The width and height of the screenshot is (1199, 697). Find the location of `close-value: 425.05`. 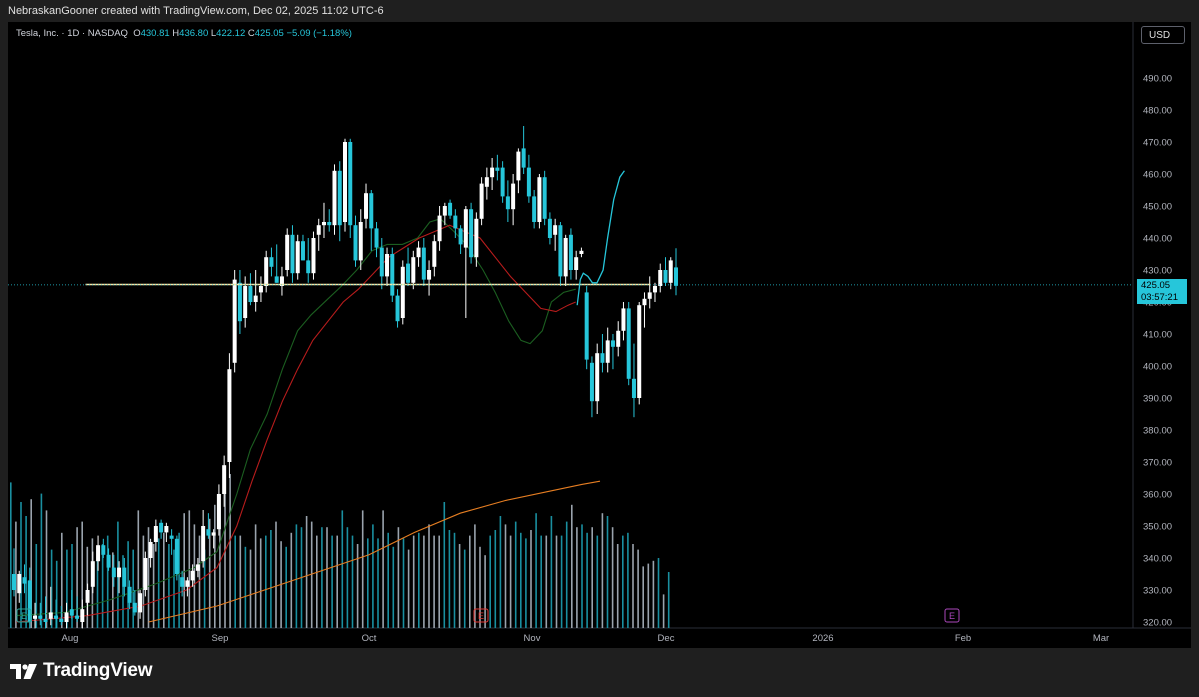

close-value: 425.05 is located at coordinates (269, 33).